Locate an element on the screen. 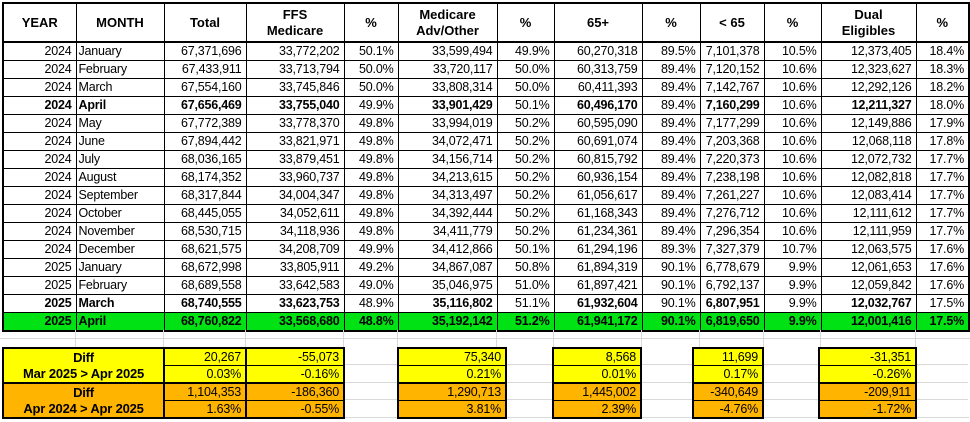 The image size is (970, 422). cell-ffs: 33,745,846 is located at coordinates (295, 87).